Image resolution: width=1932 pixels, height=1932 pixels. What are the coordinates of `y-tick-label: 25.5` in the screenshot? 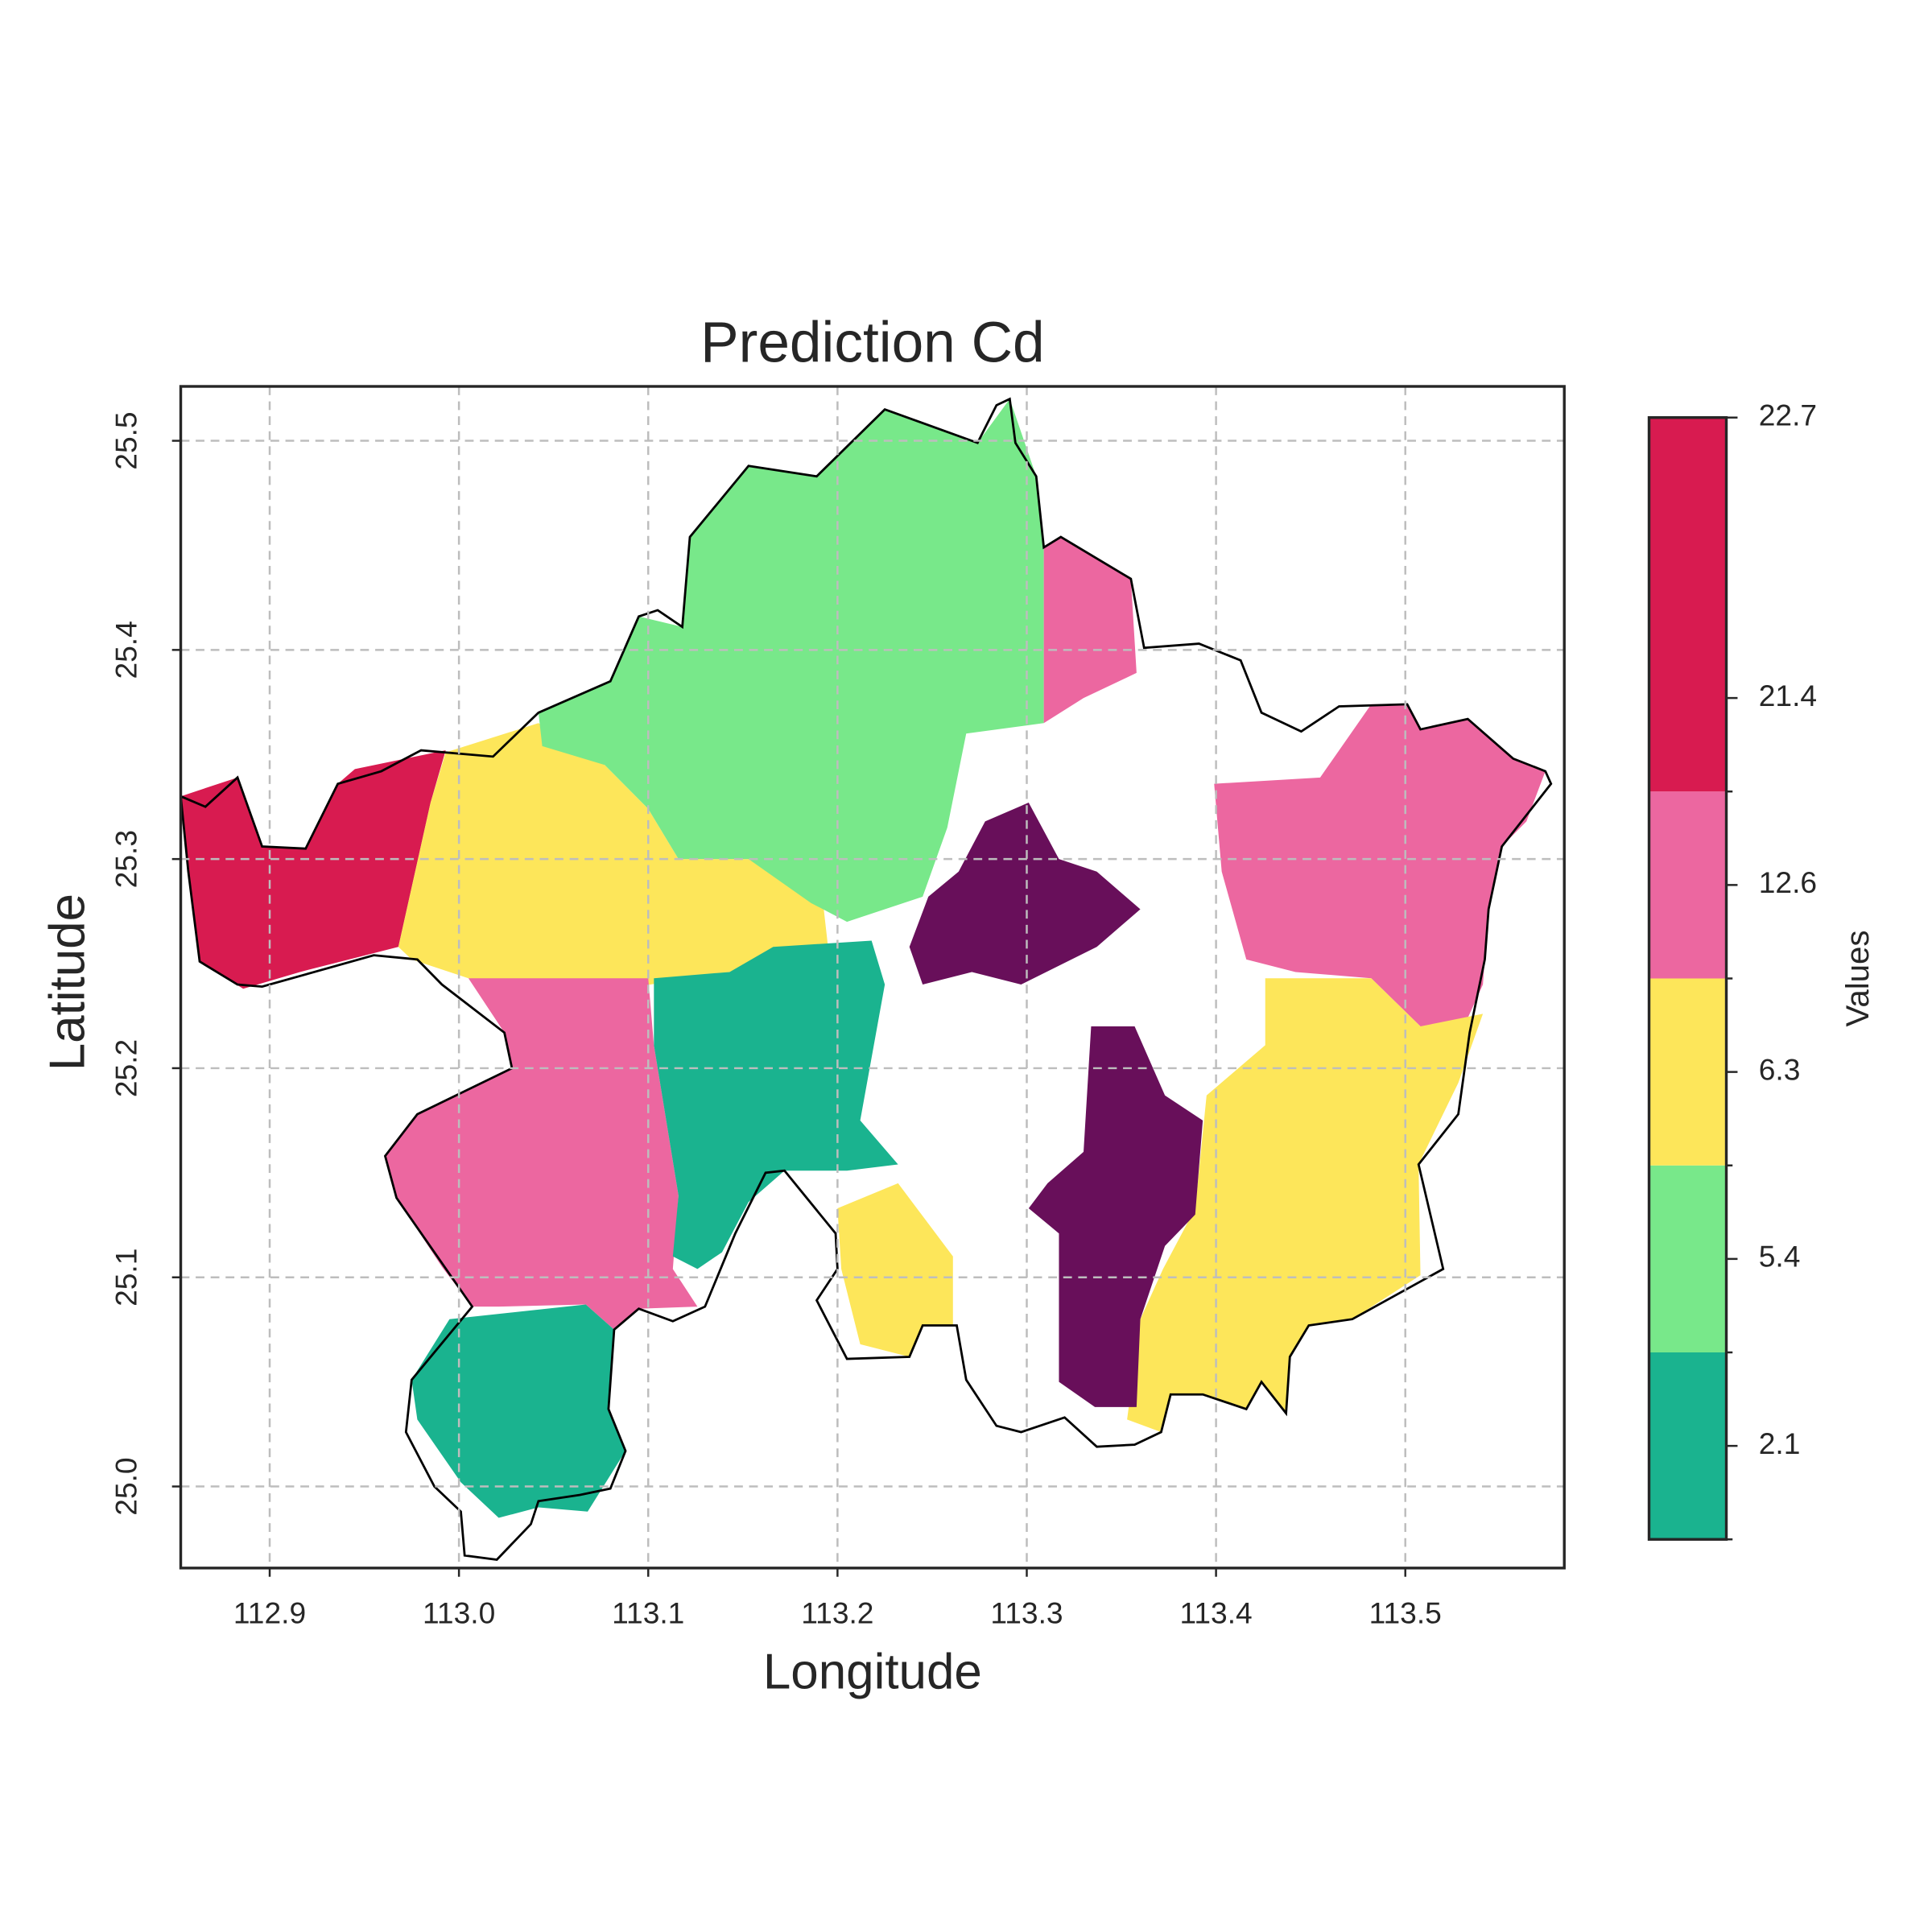 It's located at (126, 440).